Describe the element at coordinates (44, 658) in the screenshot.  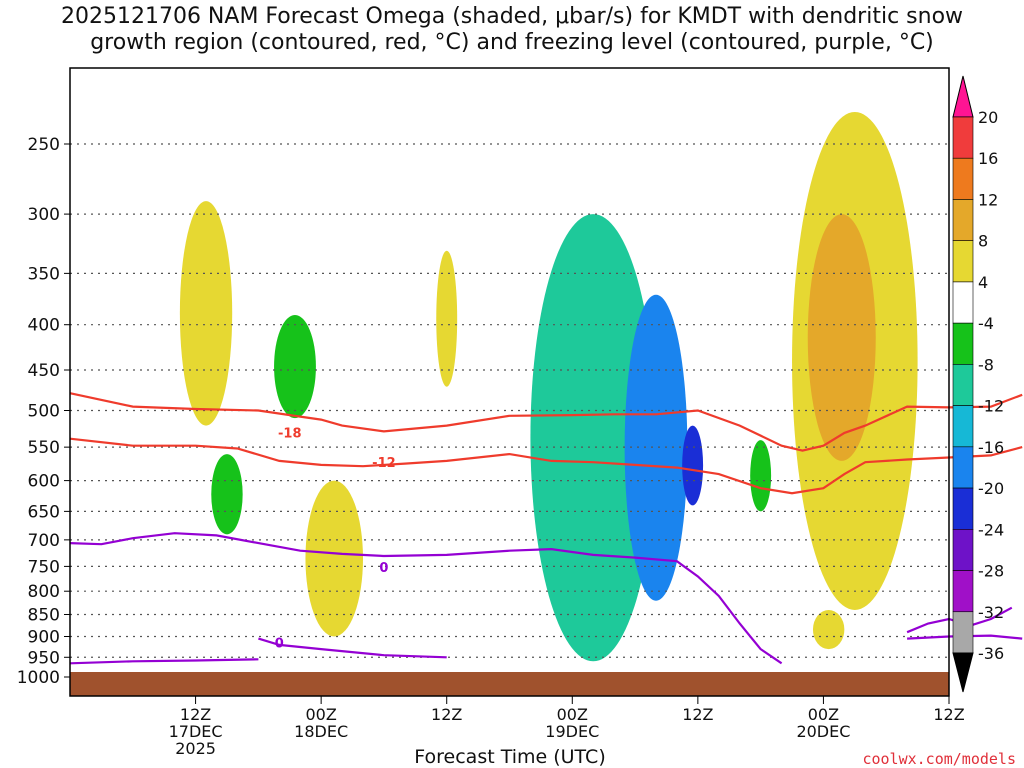
I see `y-tick-label: 950` at that location.